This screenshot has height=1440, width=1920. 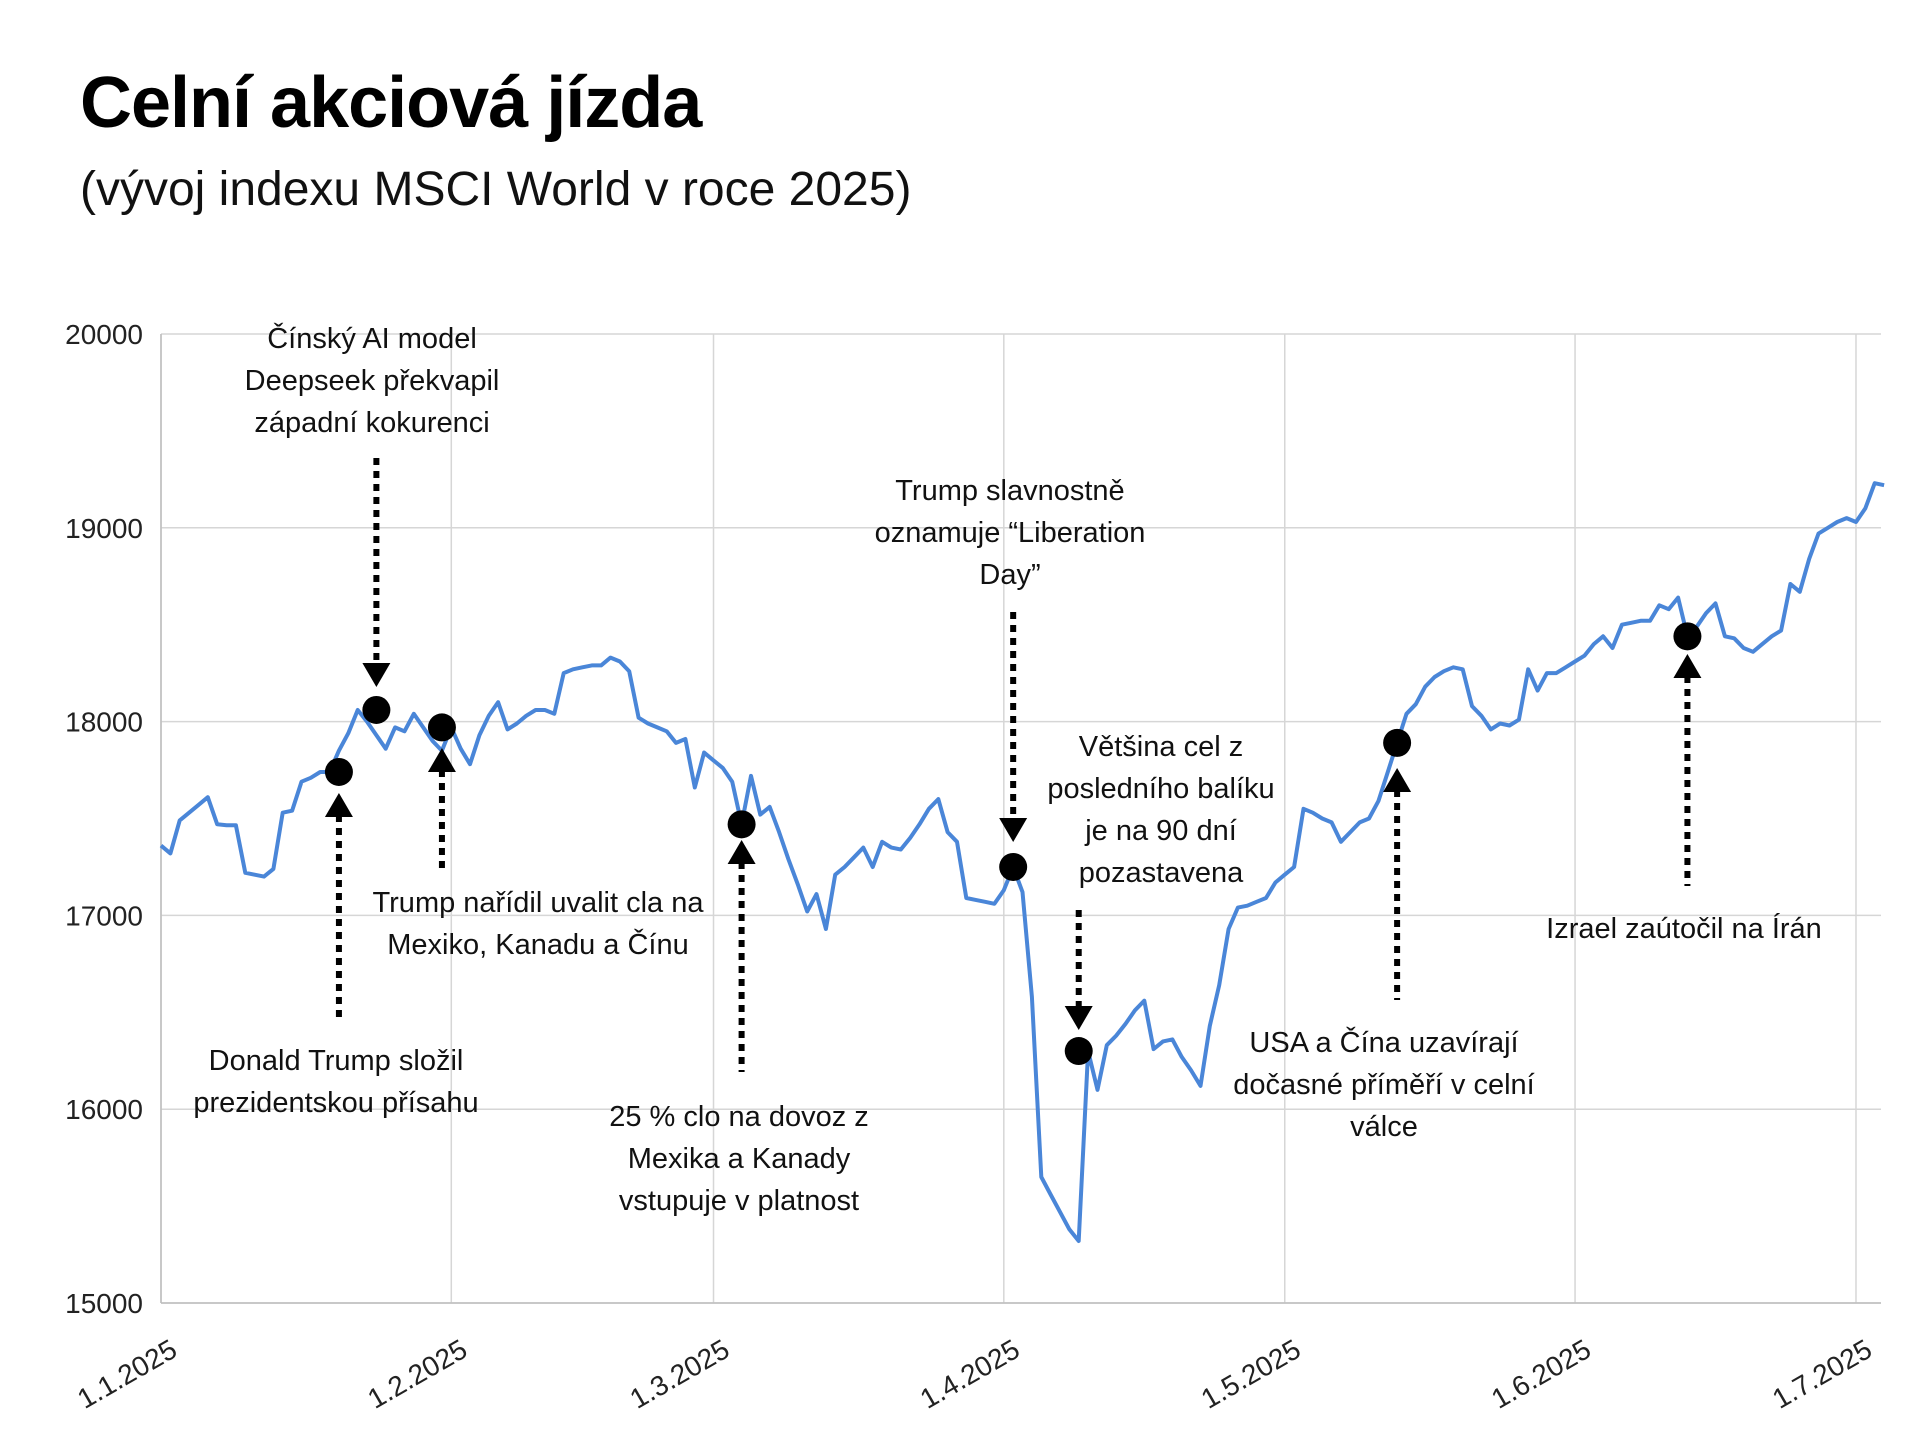 What do you see at coordinates (1160, 831) in the screenshot?
I see `annotation-text: je na 90 dní` at bounding box center [1160, 831].